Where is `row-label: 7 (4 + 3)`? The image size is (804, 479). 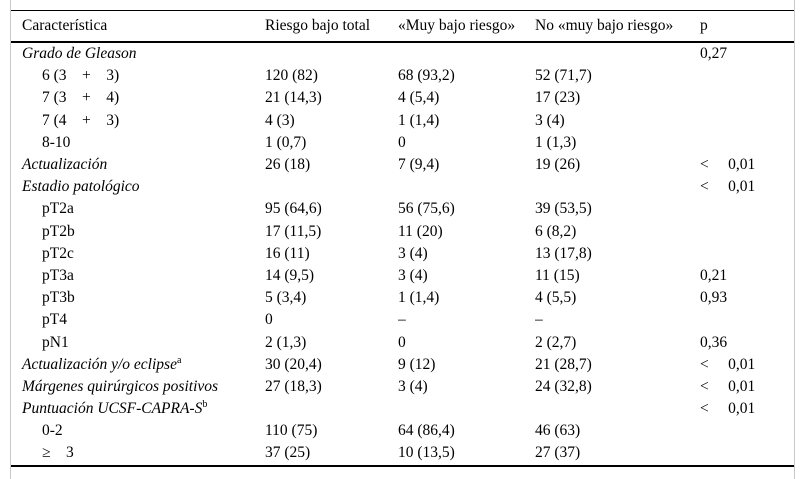
row-label: 7 (4 + 3) is located at coordinates (81, 120).